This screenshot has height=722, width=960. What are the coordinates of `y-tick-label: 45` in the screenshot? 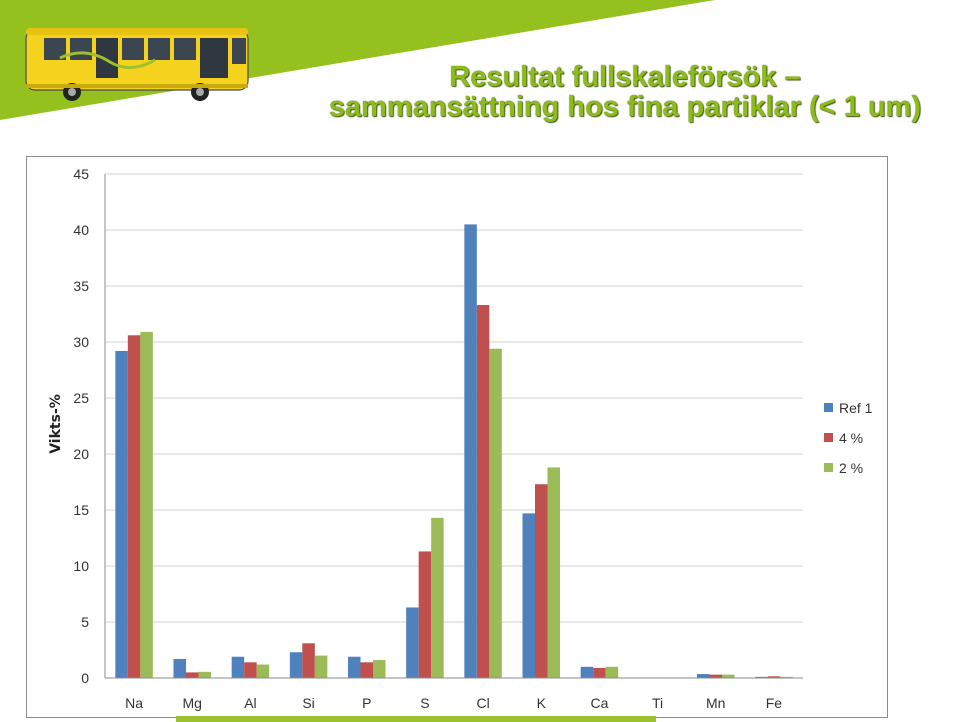 It's located at (81, 174).